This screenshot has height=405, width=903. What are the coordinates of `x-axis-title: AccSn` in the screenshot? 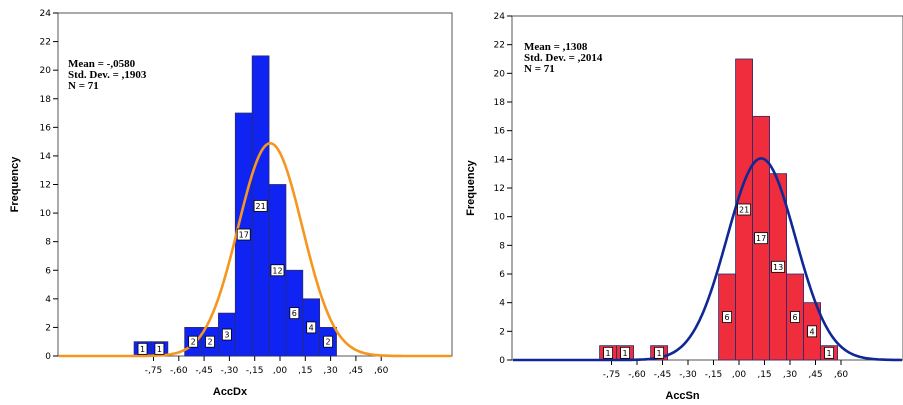 It's located at (682, 396).